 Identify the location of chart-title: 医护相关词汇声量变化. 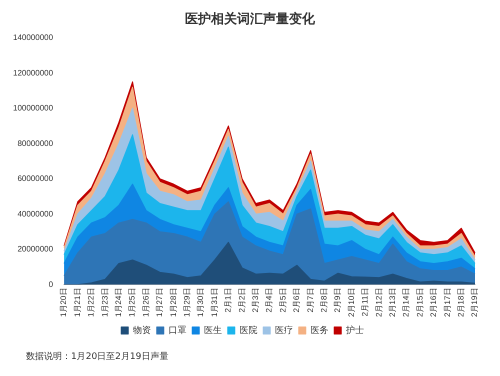
(250, 19).